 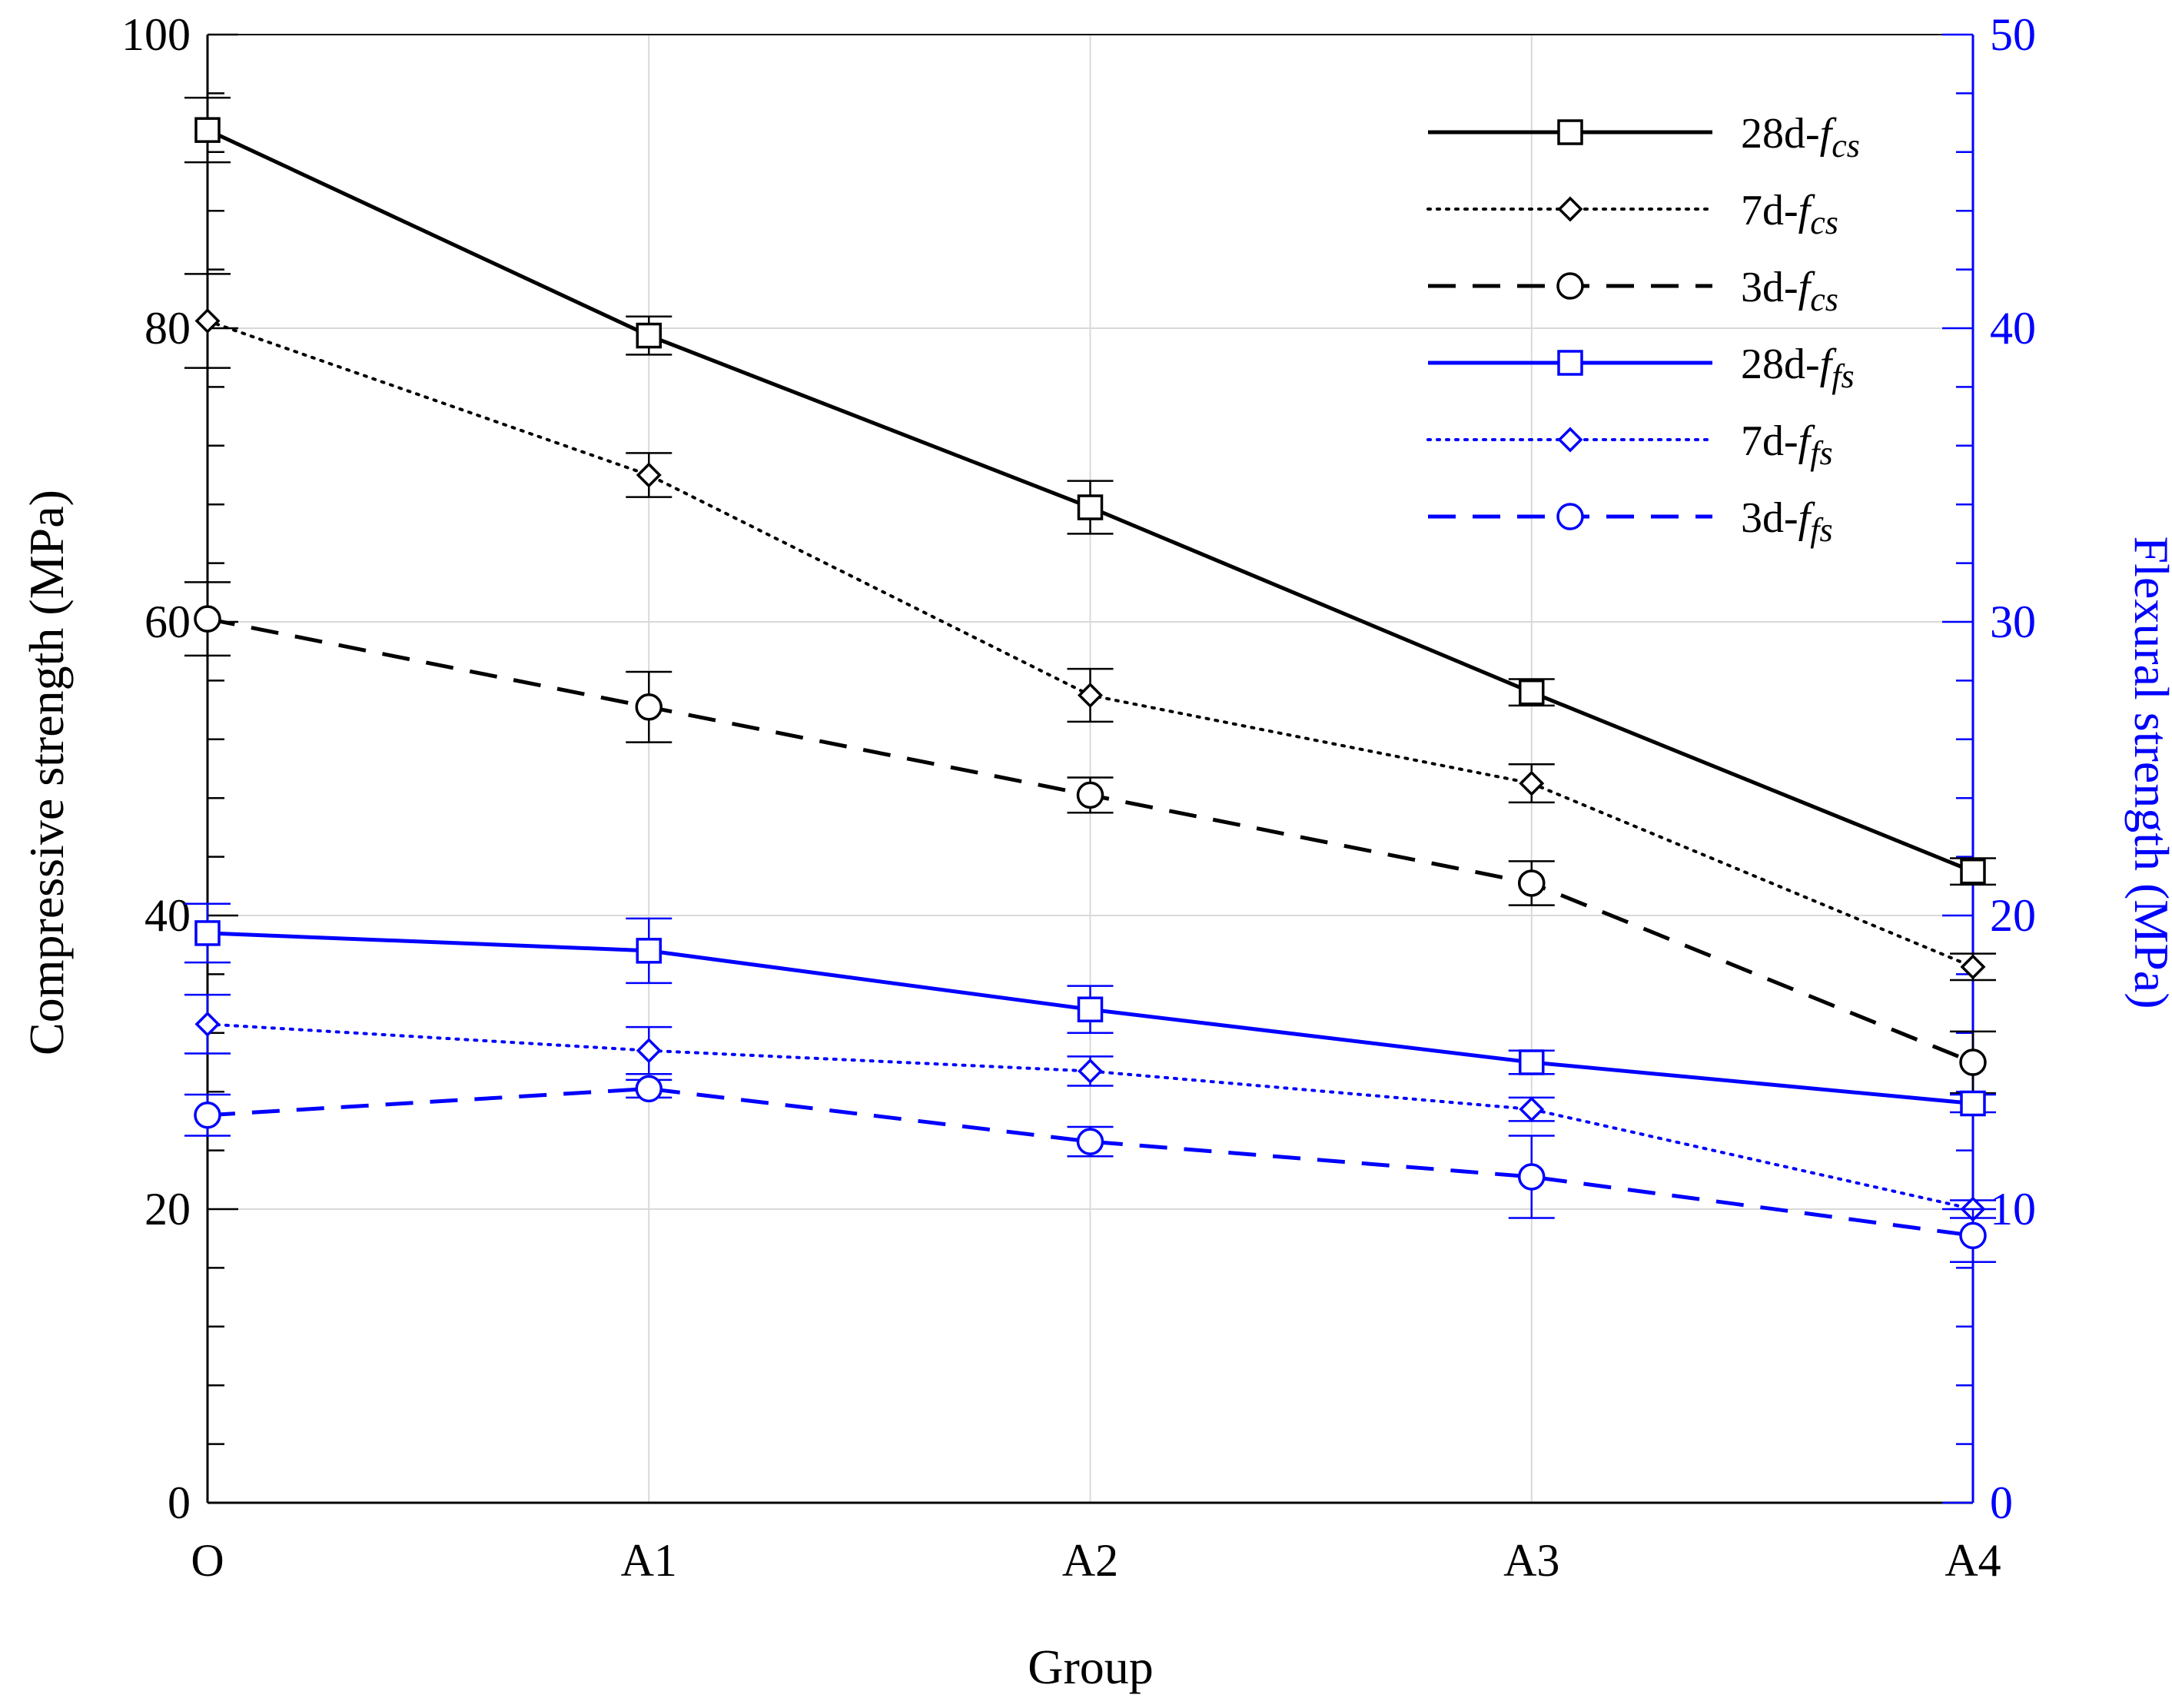 What do you see at coordinates (1570, 440) in the screenshot?
I see `legend-marker-7d-ffs` at bounding box center [1570, 440].